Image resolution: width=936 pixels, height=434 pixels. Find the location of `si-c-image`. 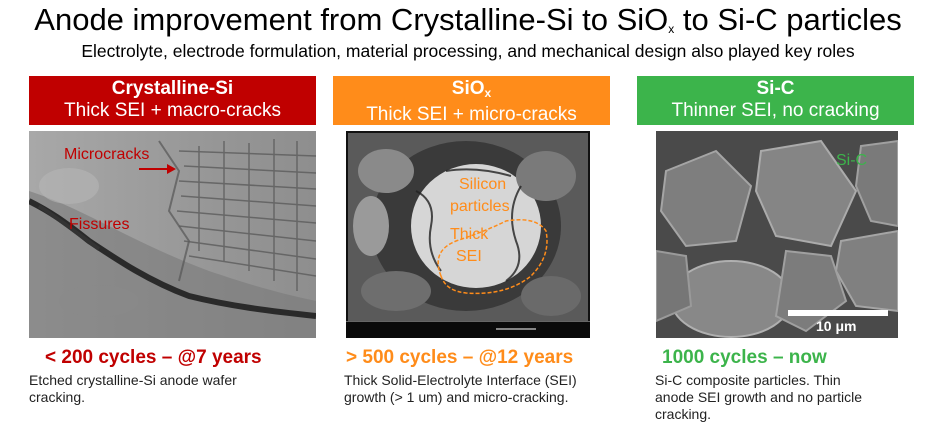

si-c-image is located at coordinates (777, 234).